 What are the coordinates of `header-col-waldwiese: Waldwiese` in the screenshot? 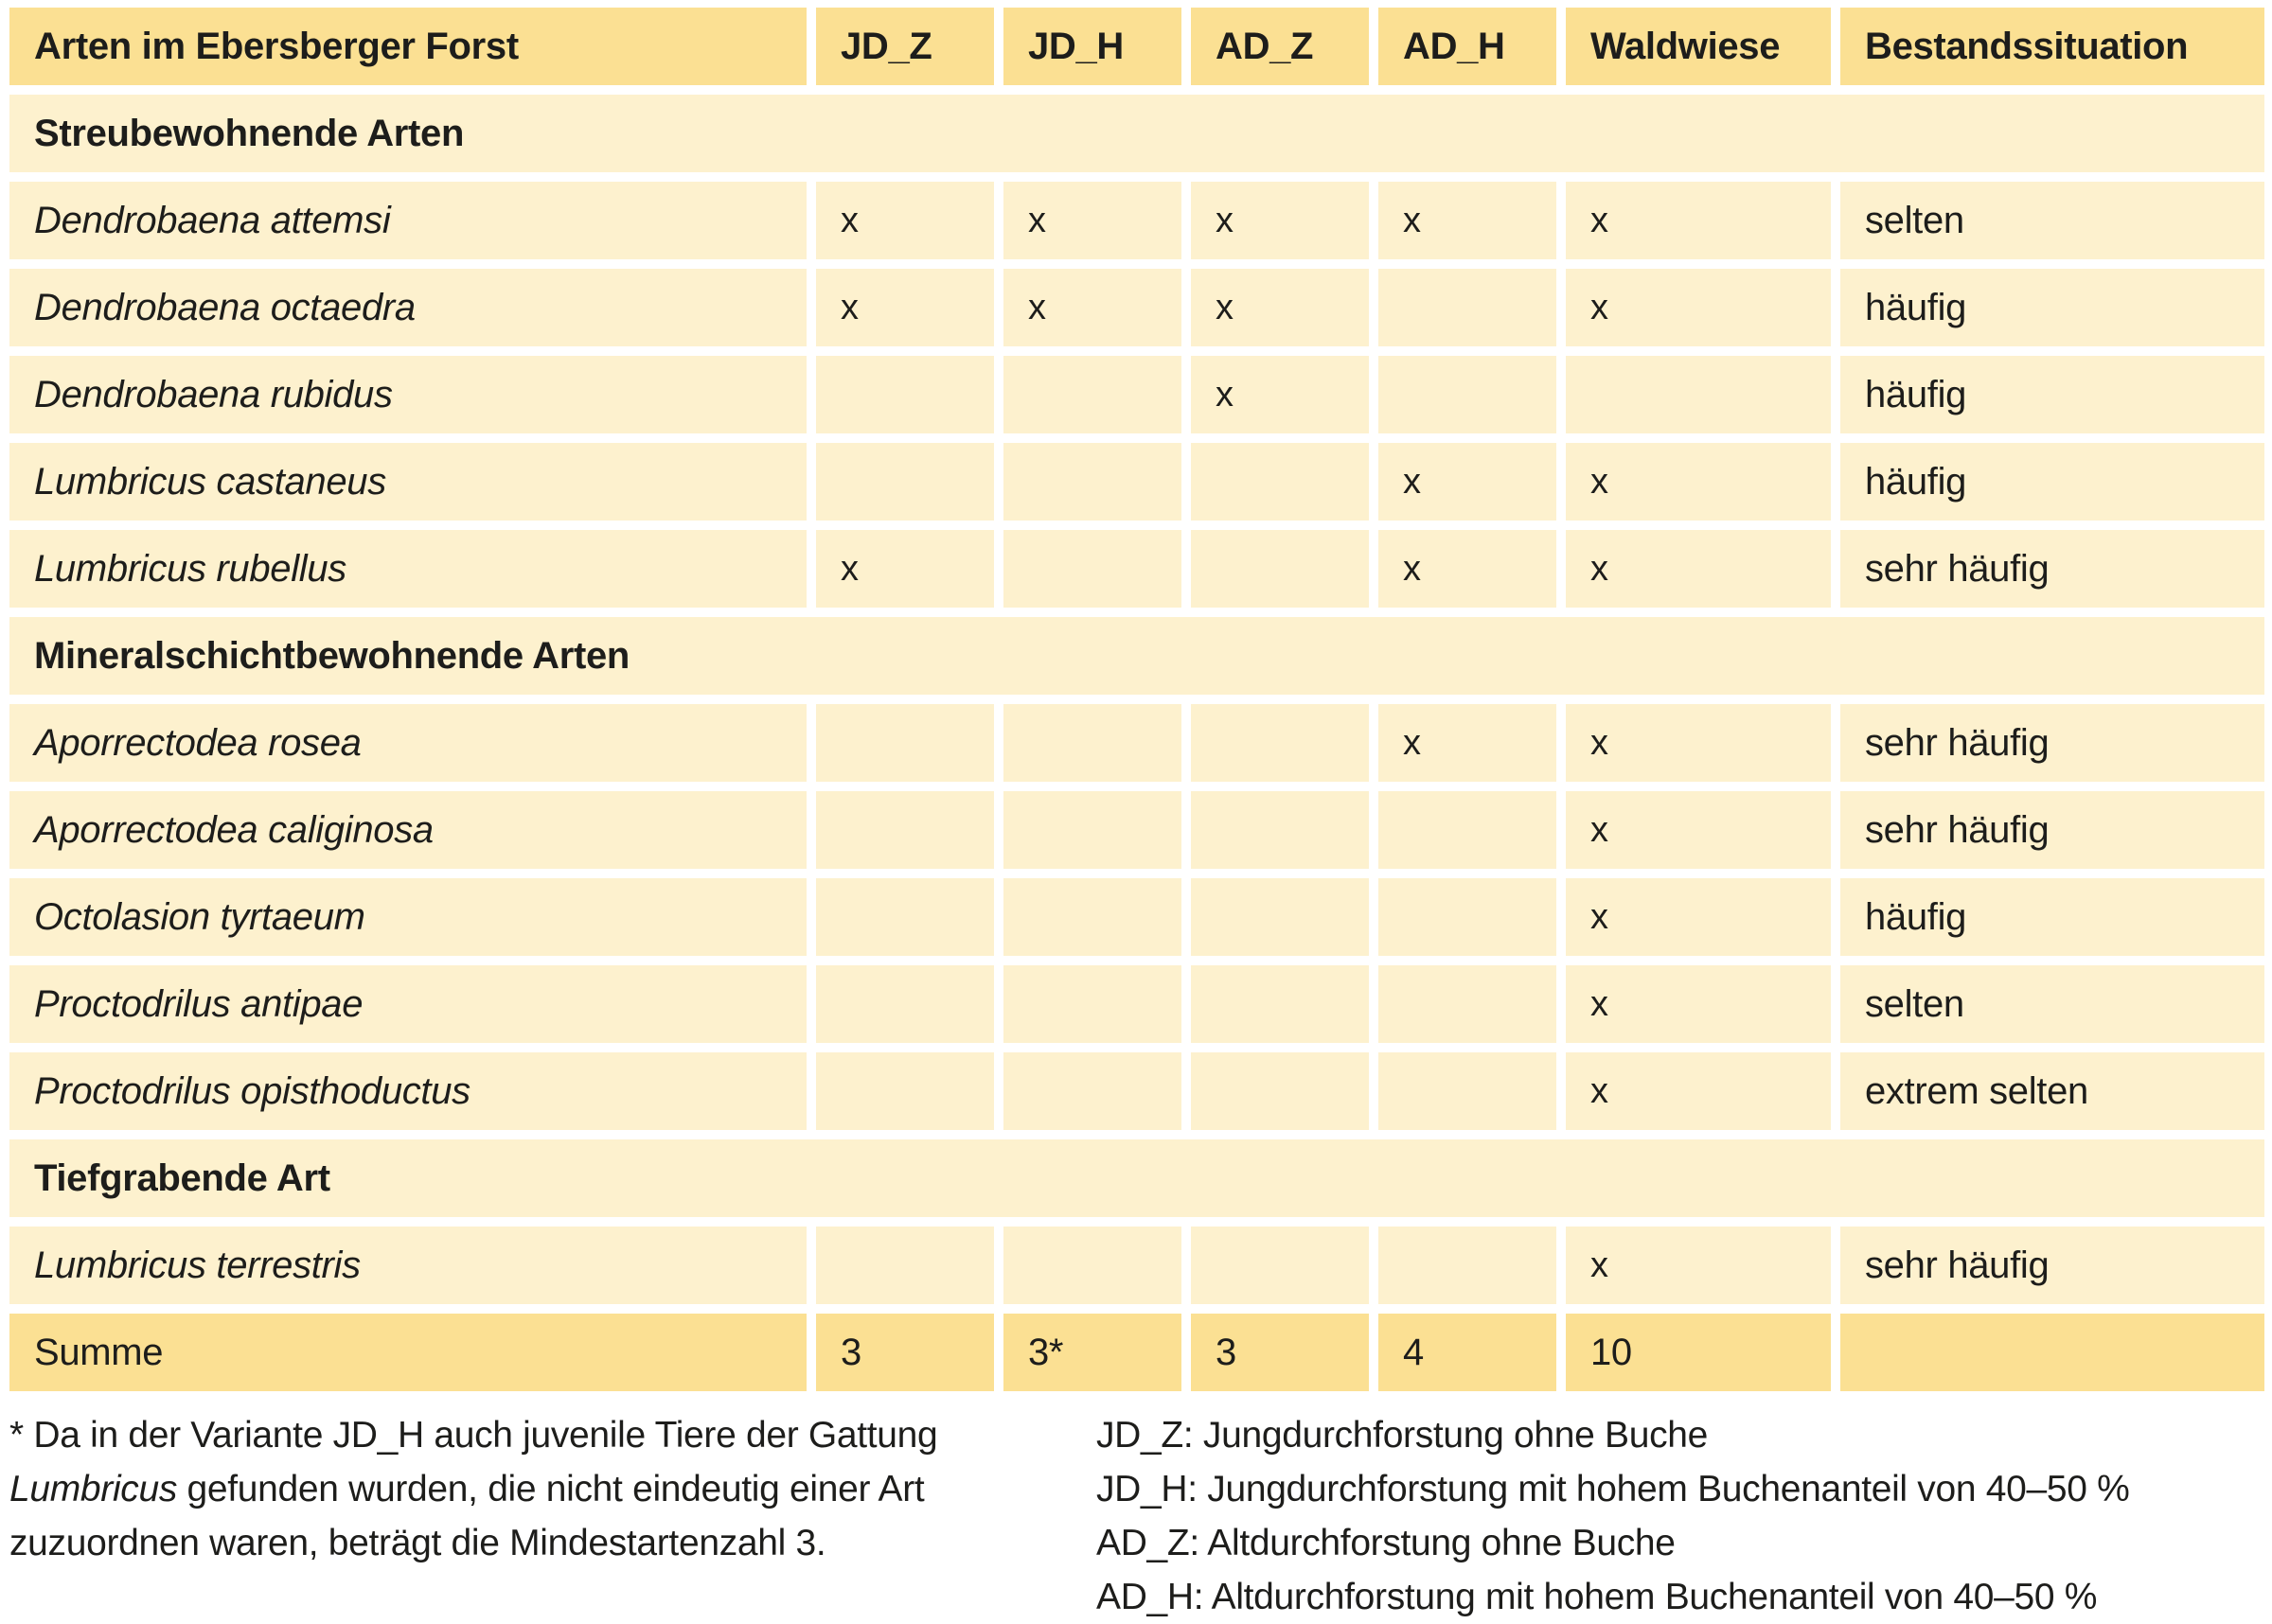 It's located at (1698, 46).